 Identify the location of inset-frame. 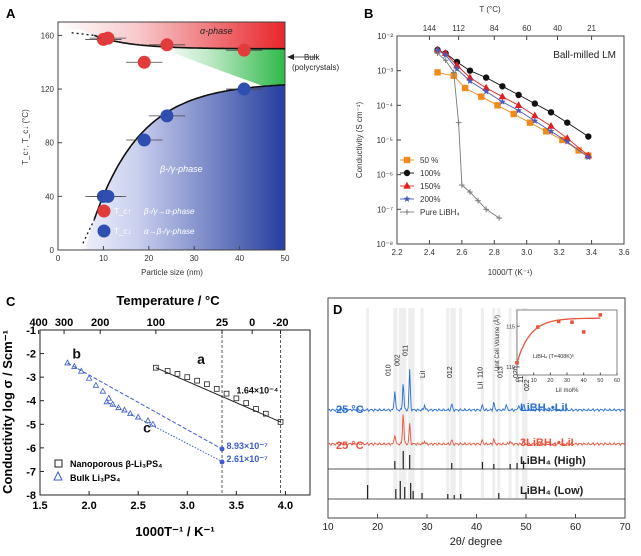
(567, 342).